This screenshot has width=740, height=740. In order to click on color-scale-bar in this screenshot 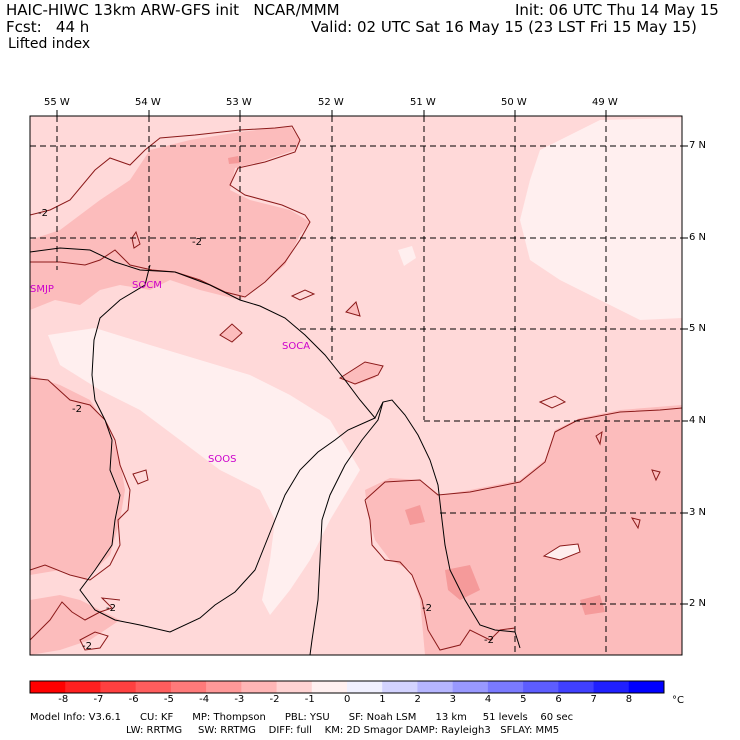, I will do `click(347, 687)`.